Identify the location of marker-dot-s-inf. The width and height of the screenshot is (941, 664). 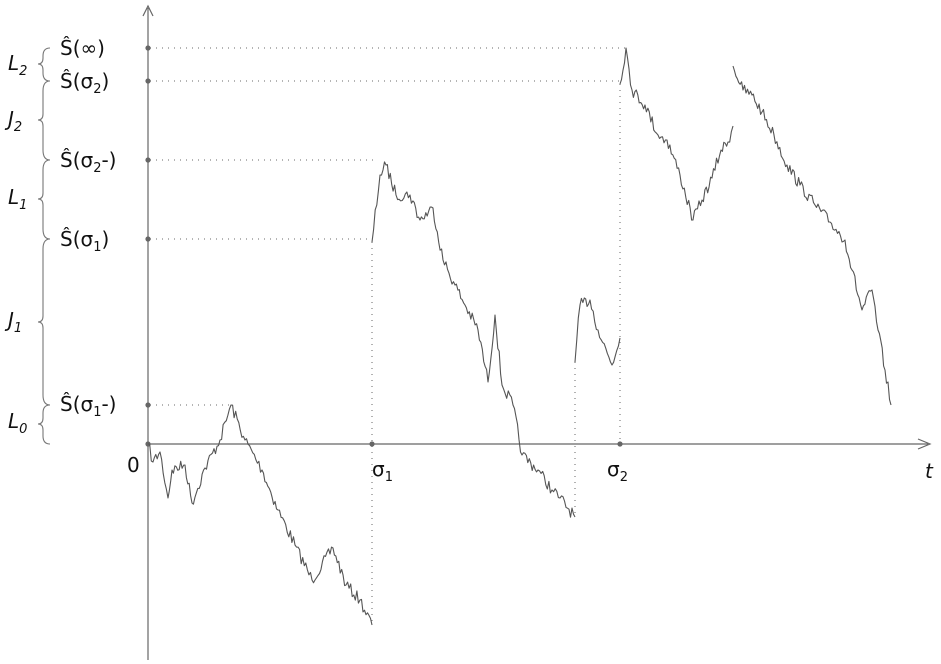
(148, 48).